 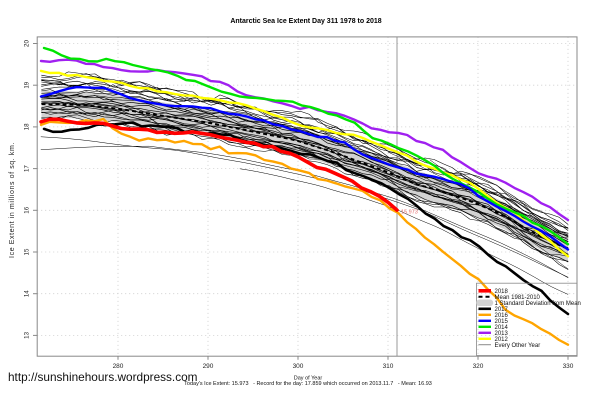 What do you see at coordinates (12, 200) in the screenshot?
I see `svg-text:Ice Extent in millions of sq.: Ice Extent in millions of sq. km.` at bounding box center [12, 200].